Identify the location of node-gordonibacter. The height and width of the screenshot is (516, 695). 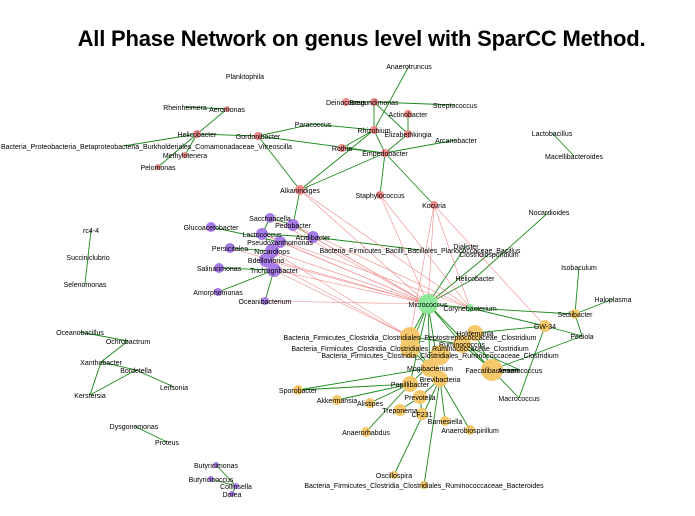
(258, 136).